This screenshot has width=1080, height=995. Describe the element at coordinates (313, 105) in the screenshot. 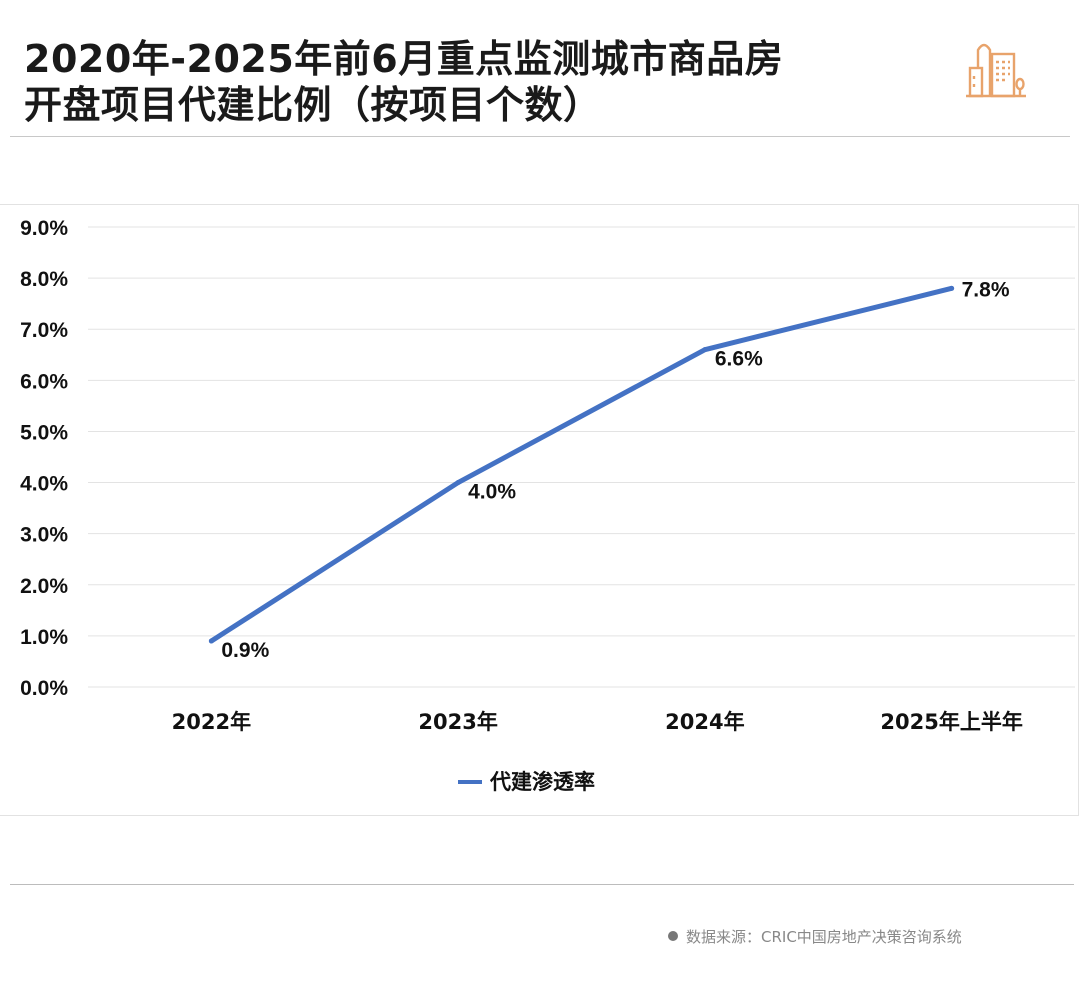

I see `title-line-2: 开盘项目代建比例（按项目个数）` at that location.